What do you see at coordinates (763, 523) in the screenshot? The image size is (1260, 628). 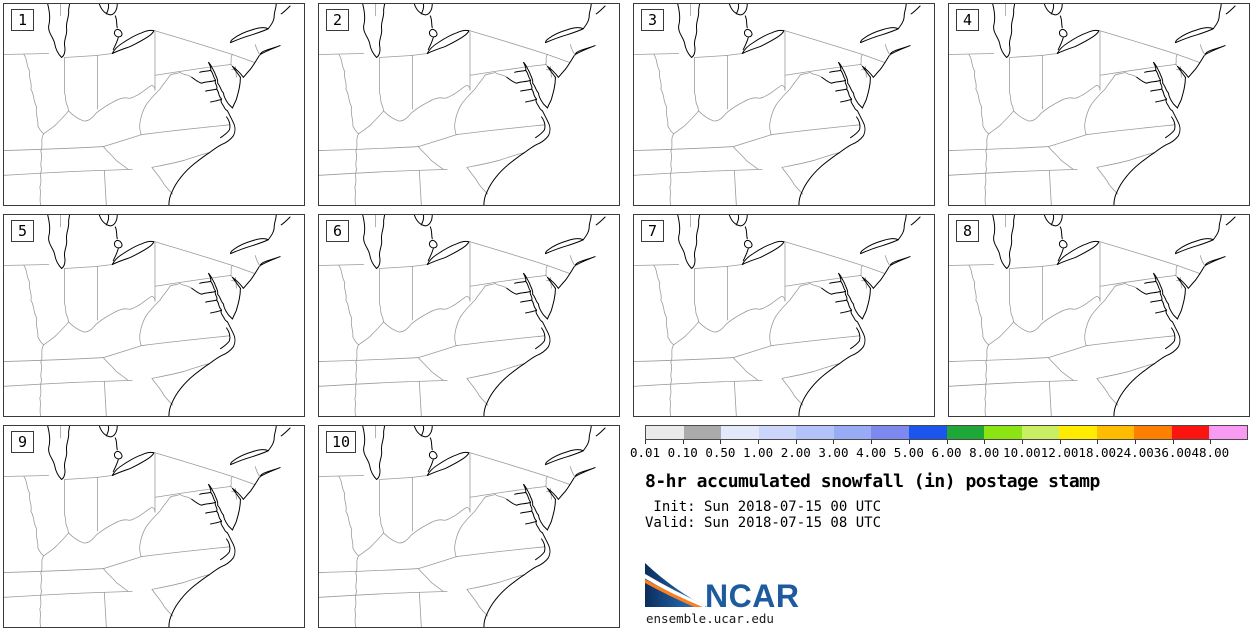 I see `valid-time-label: Valid: Sun 2018-07-15 08 UTC` at bounding box center [763, 523].